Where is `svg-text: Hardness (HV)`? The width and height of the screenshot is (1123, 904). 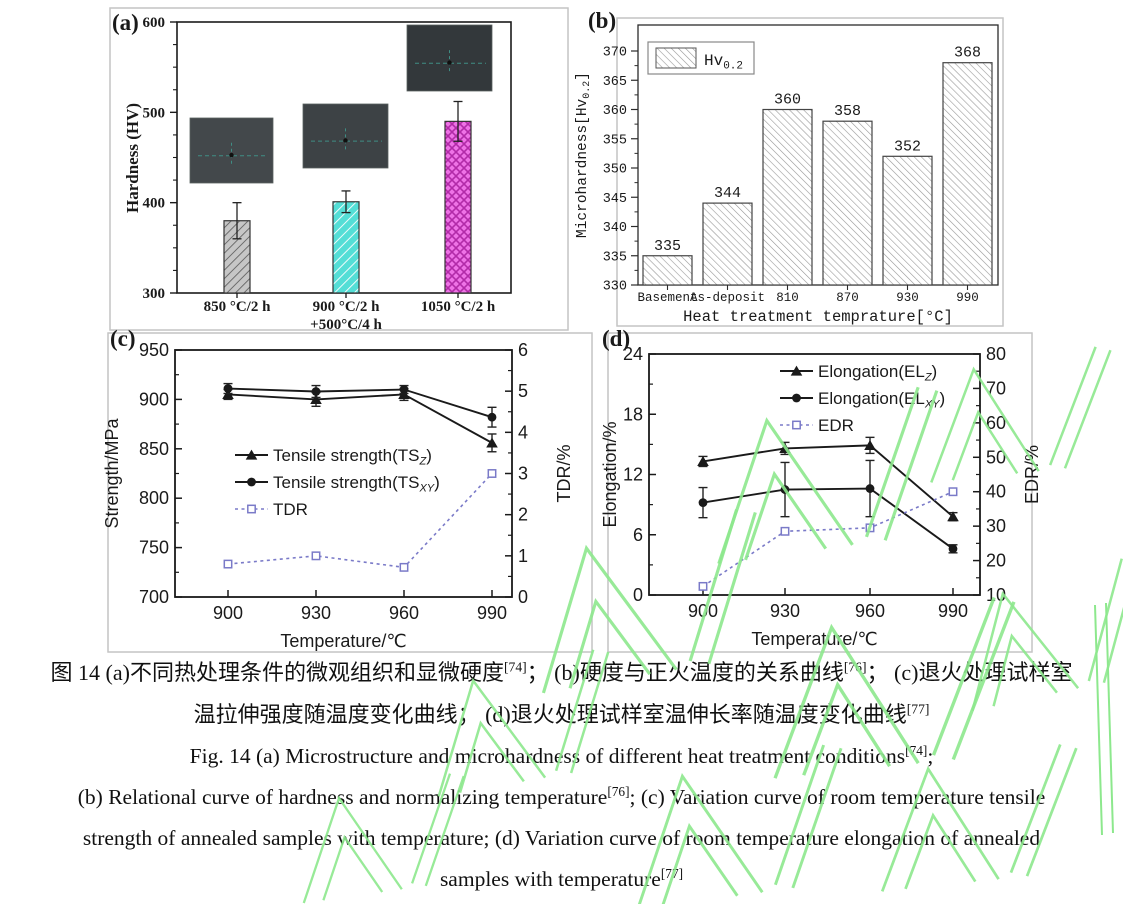
svg-text: Hardness (HV) is located at coordinates (132, 158).